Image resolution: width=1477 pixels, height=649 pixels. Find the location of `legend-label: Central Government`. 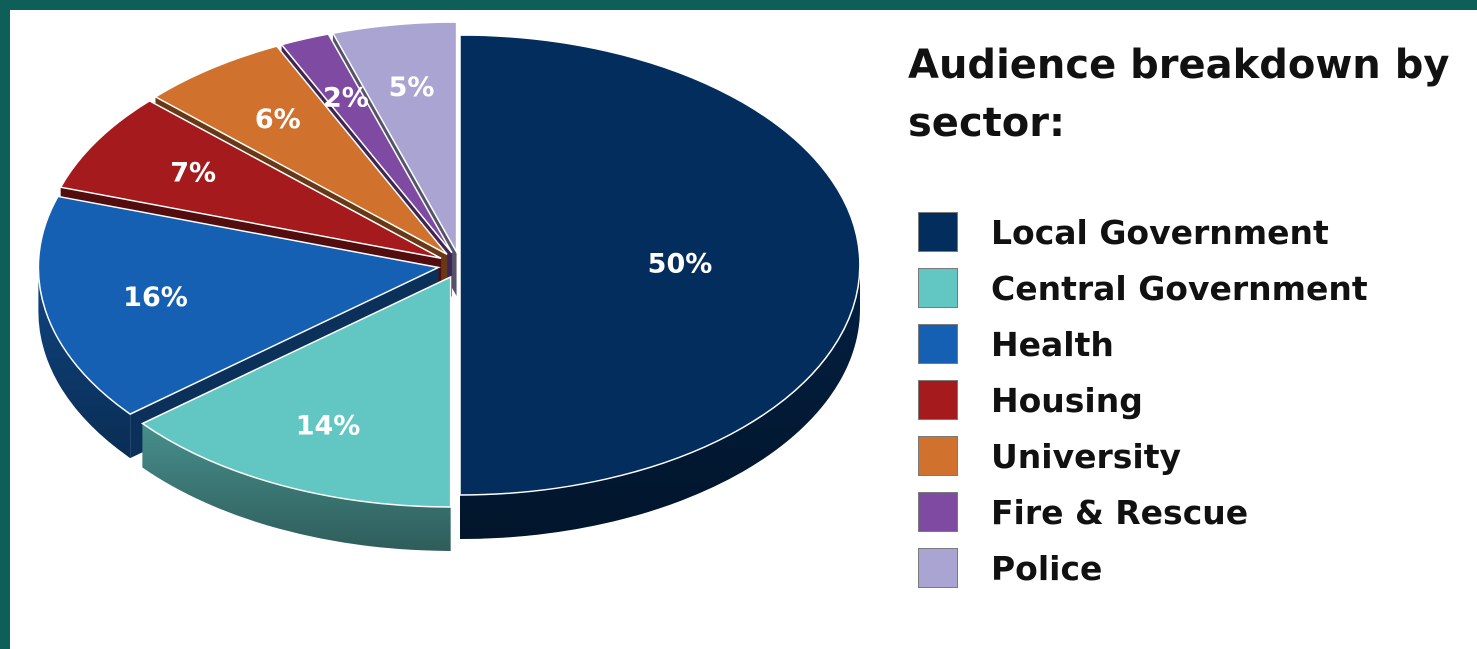

legend-label: Central Government is located at coordinates (1179, 288).